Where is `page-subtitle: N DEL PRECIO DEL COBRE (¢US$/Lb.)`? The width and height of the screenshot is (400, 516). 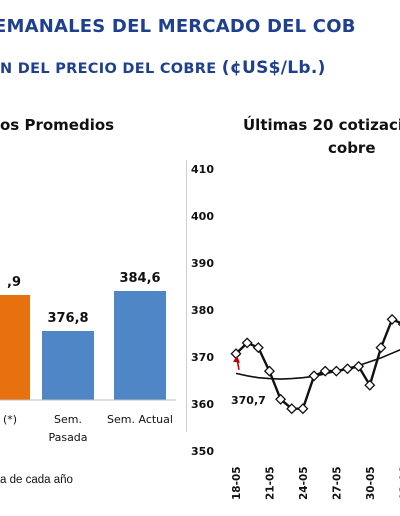 page-subtitle: N DEL PRECIO DEL COBRE (¢US$/Lb.) is located at coordinates (163, 68).